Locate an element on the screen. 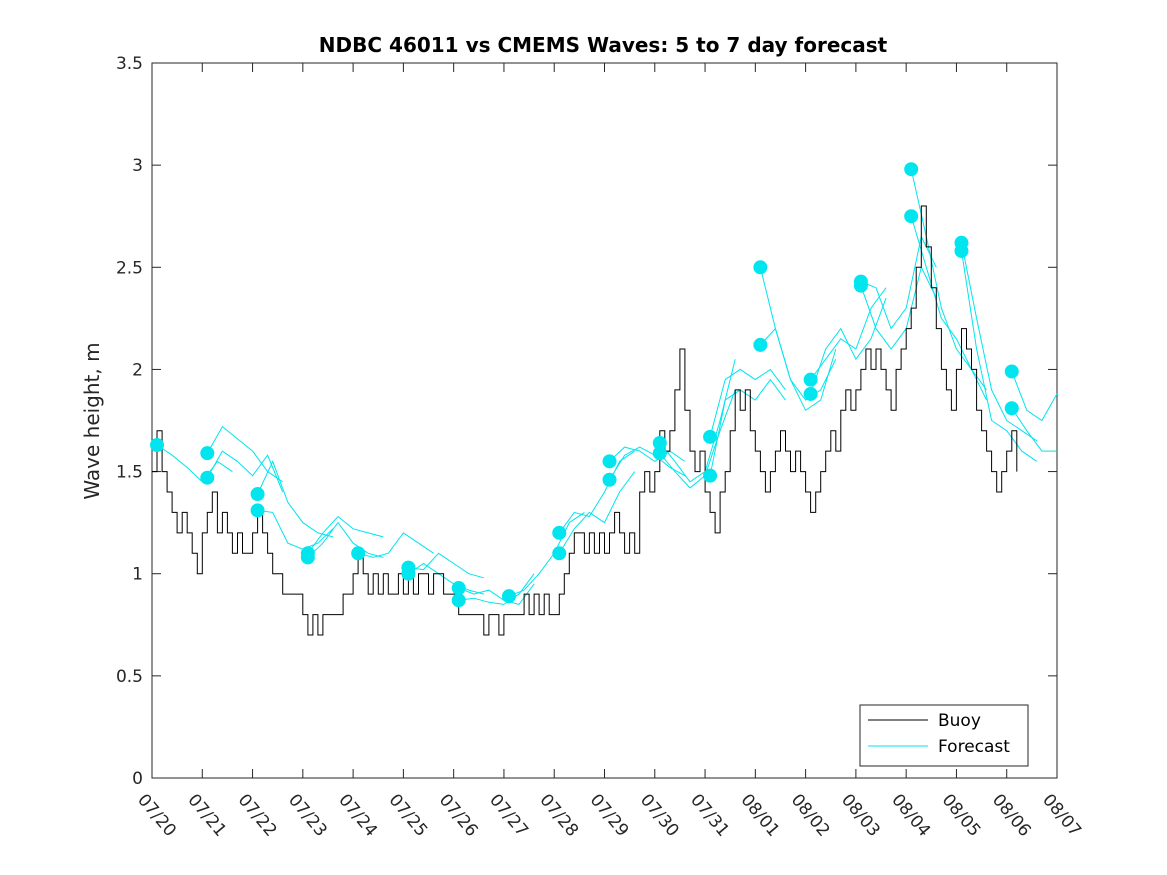 This screenshot has height=875, width=1167. y-tick-label: 1.5 is located at coordinates (129, 473).